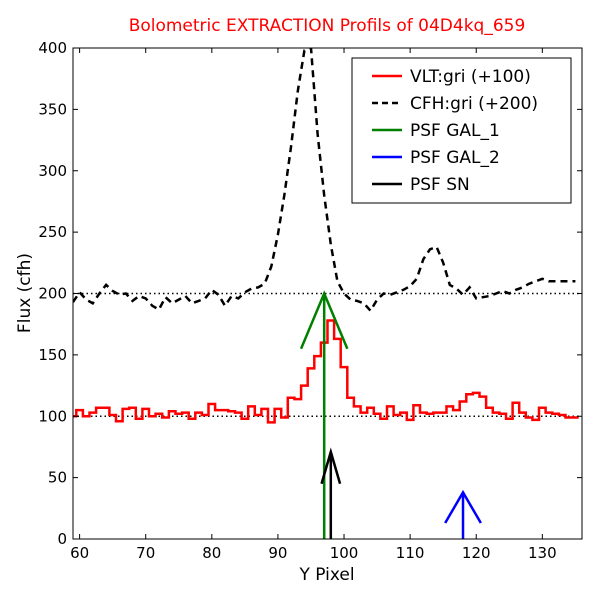 The width and height of the screenshot is (600, 600). Describe the element at coordinates (25, 293) in the screenshot. I see `y-axis-label: Flux (cfh)` at that location.